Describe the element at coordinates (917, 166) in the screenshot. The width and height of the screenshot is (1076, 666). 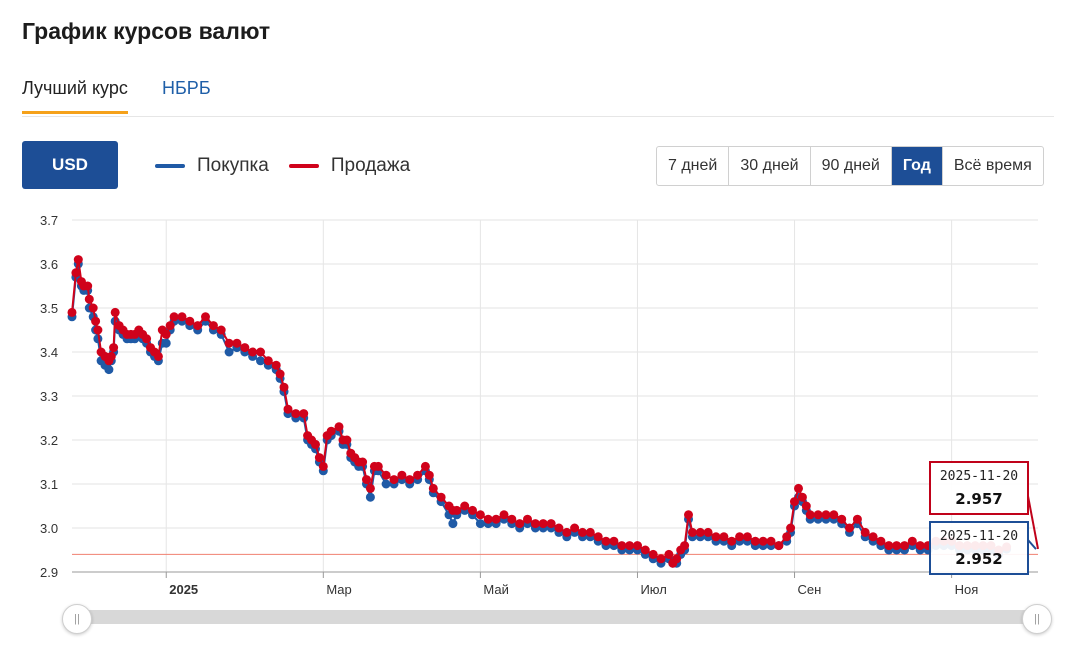
I see `range-year-button: Год` at that location.